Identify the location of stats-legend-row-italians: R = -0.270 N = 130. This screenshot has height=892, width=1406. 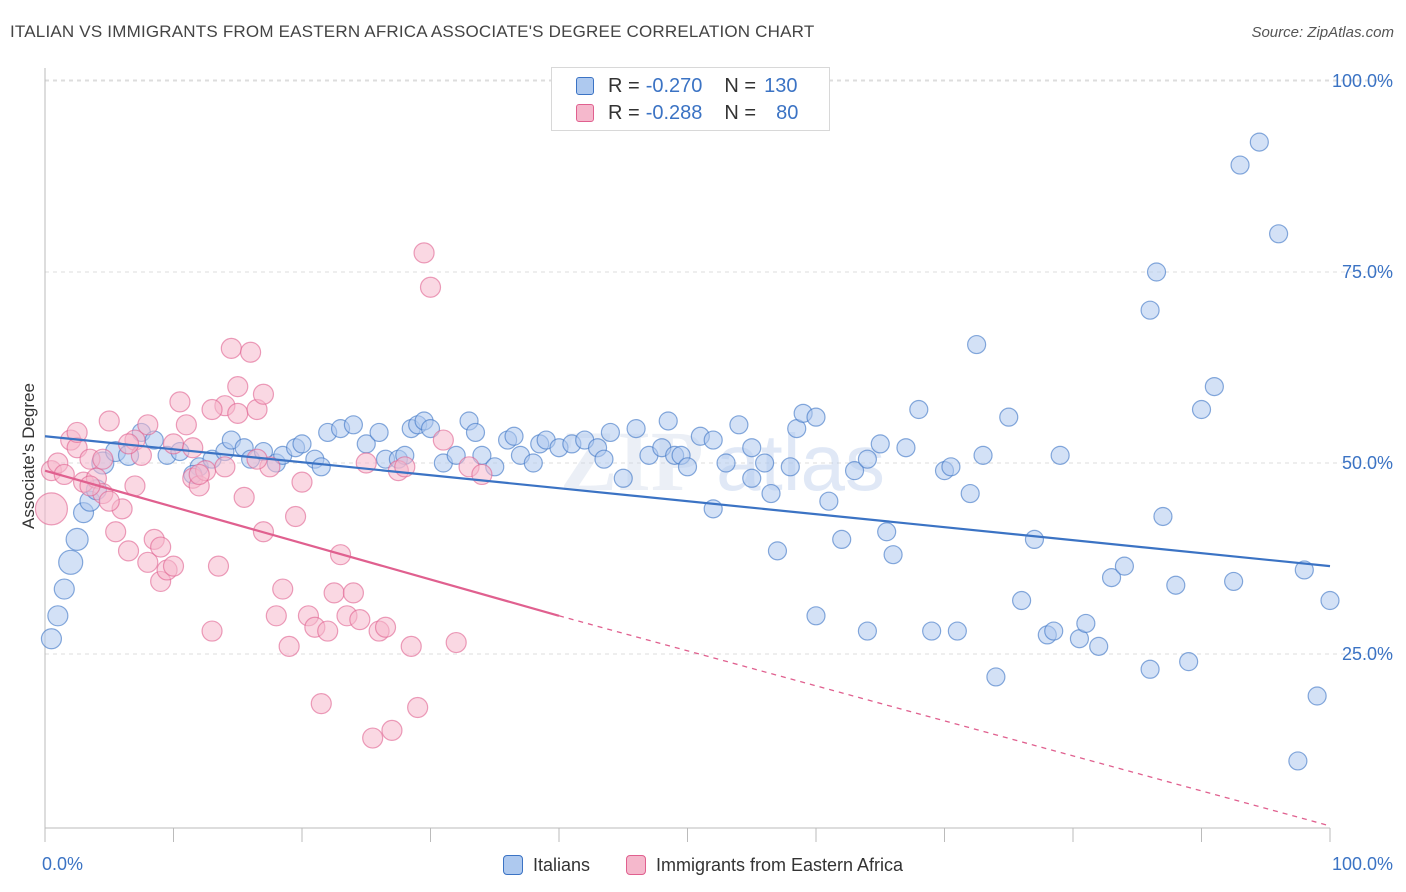
(686, 86).